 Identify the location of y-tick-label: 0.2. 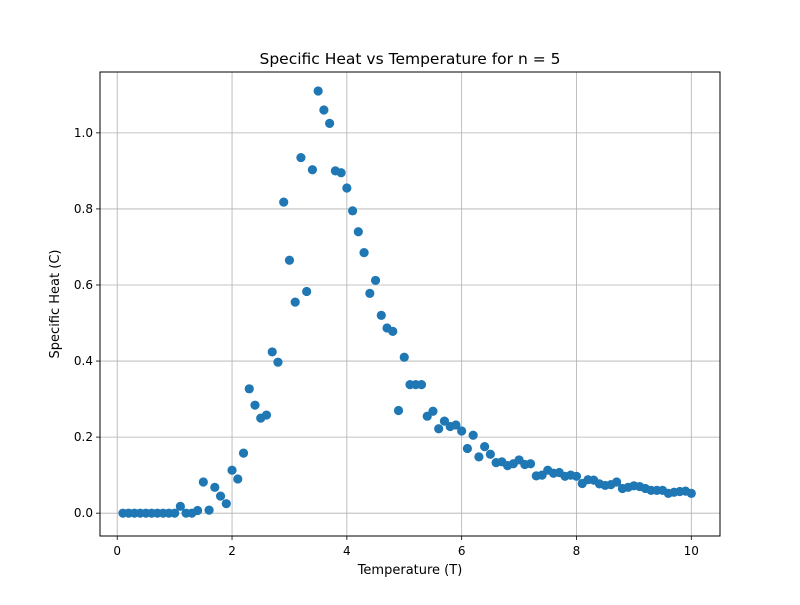
(83, 437).